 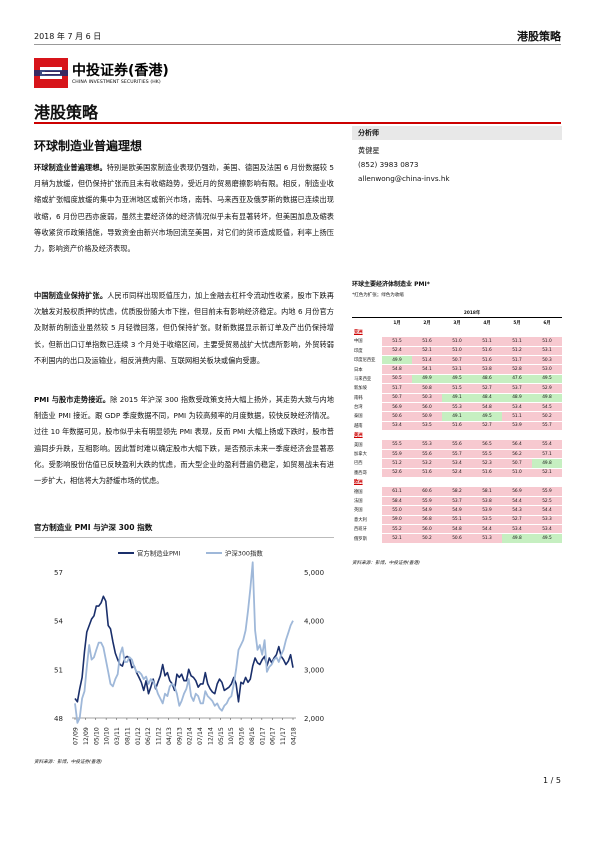 What do you see at coordinates (547, 388) in the screenshot?
I see `table-pmi-value: 52.9` at bounding box center [547, 388].